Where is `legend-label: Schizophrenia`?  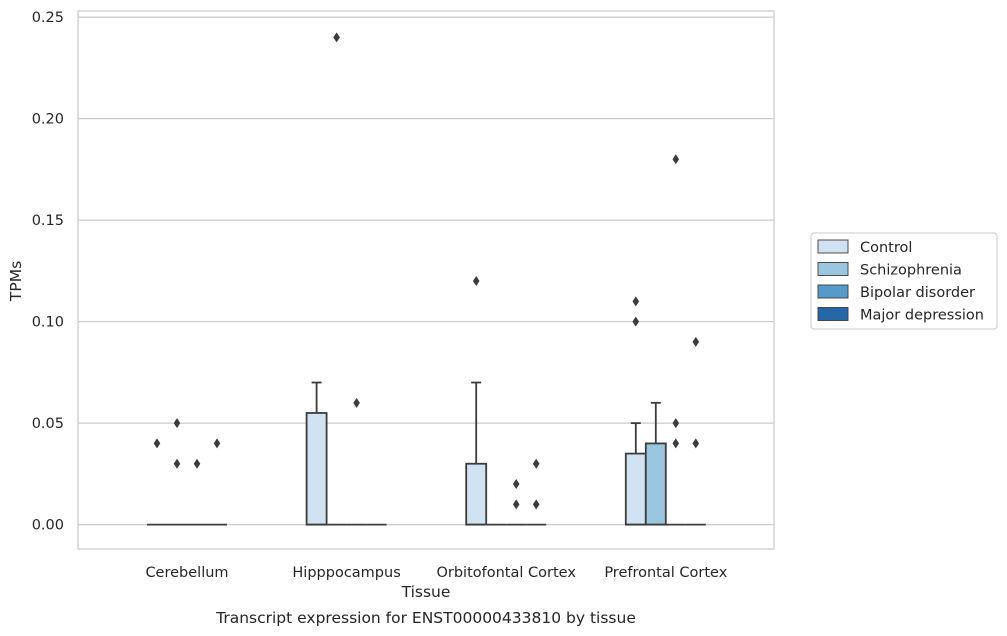 legend-label: Schizophrenia is located at coordinates (911, 271).